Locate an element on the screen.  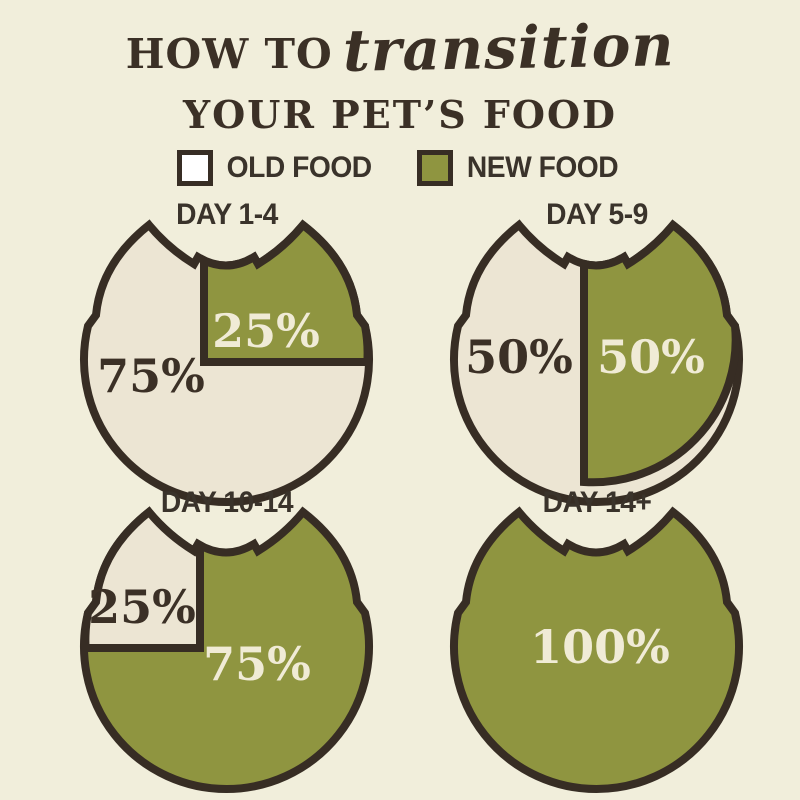
title-prefix: HOW TO is located at coordinates (229, 54).